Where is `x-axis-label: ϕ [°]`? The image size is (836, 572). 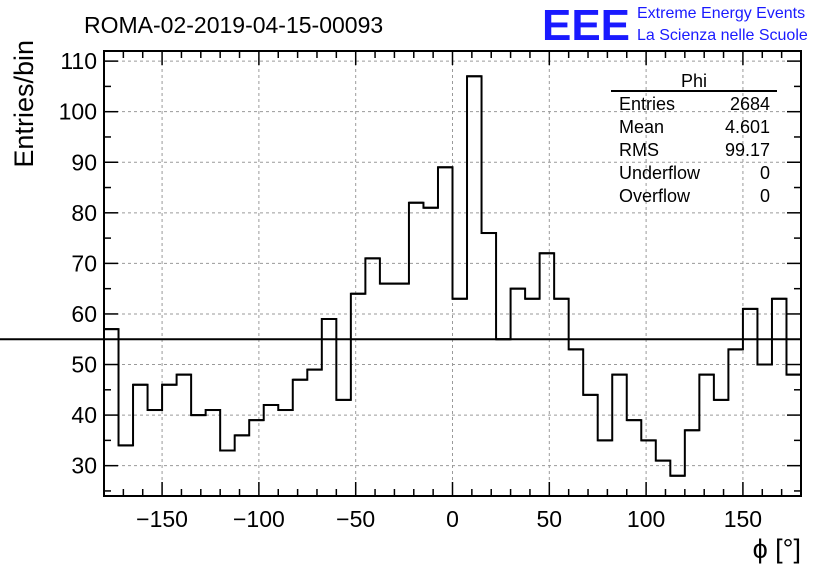
x-axis-label: ϕ [°] is located at coordinates (777, 549).